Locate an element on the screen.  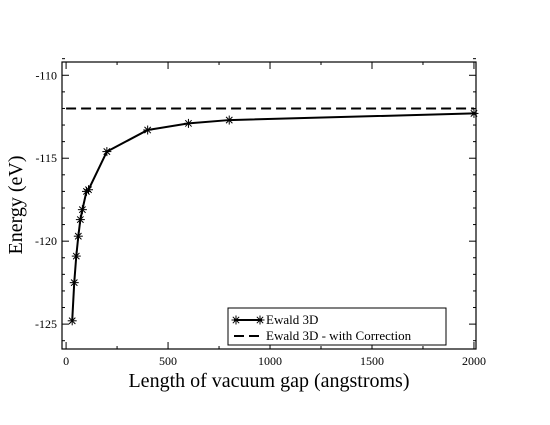
x-tick-label: 1500 is located at coordinates (372, 361).